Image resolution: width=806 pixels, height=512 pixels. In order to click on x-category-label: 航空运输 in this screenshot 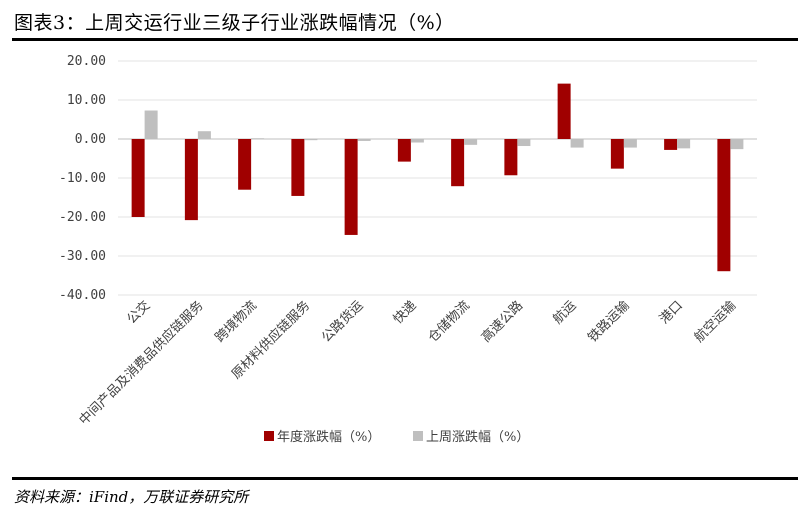, I will do `click(715, 322)`.